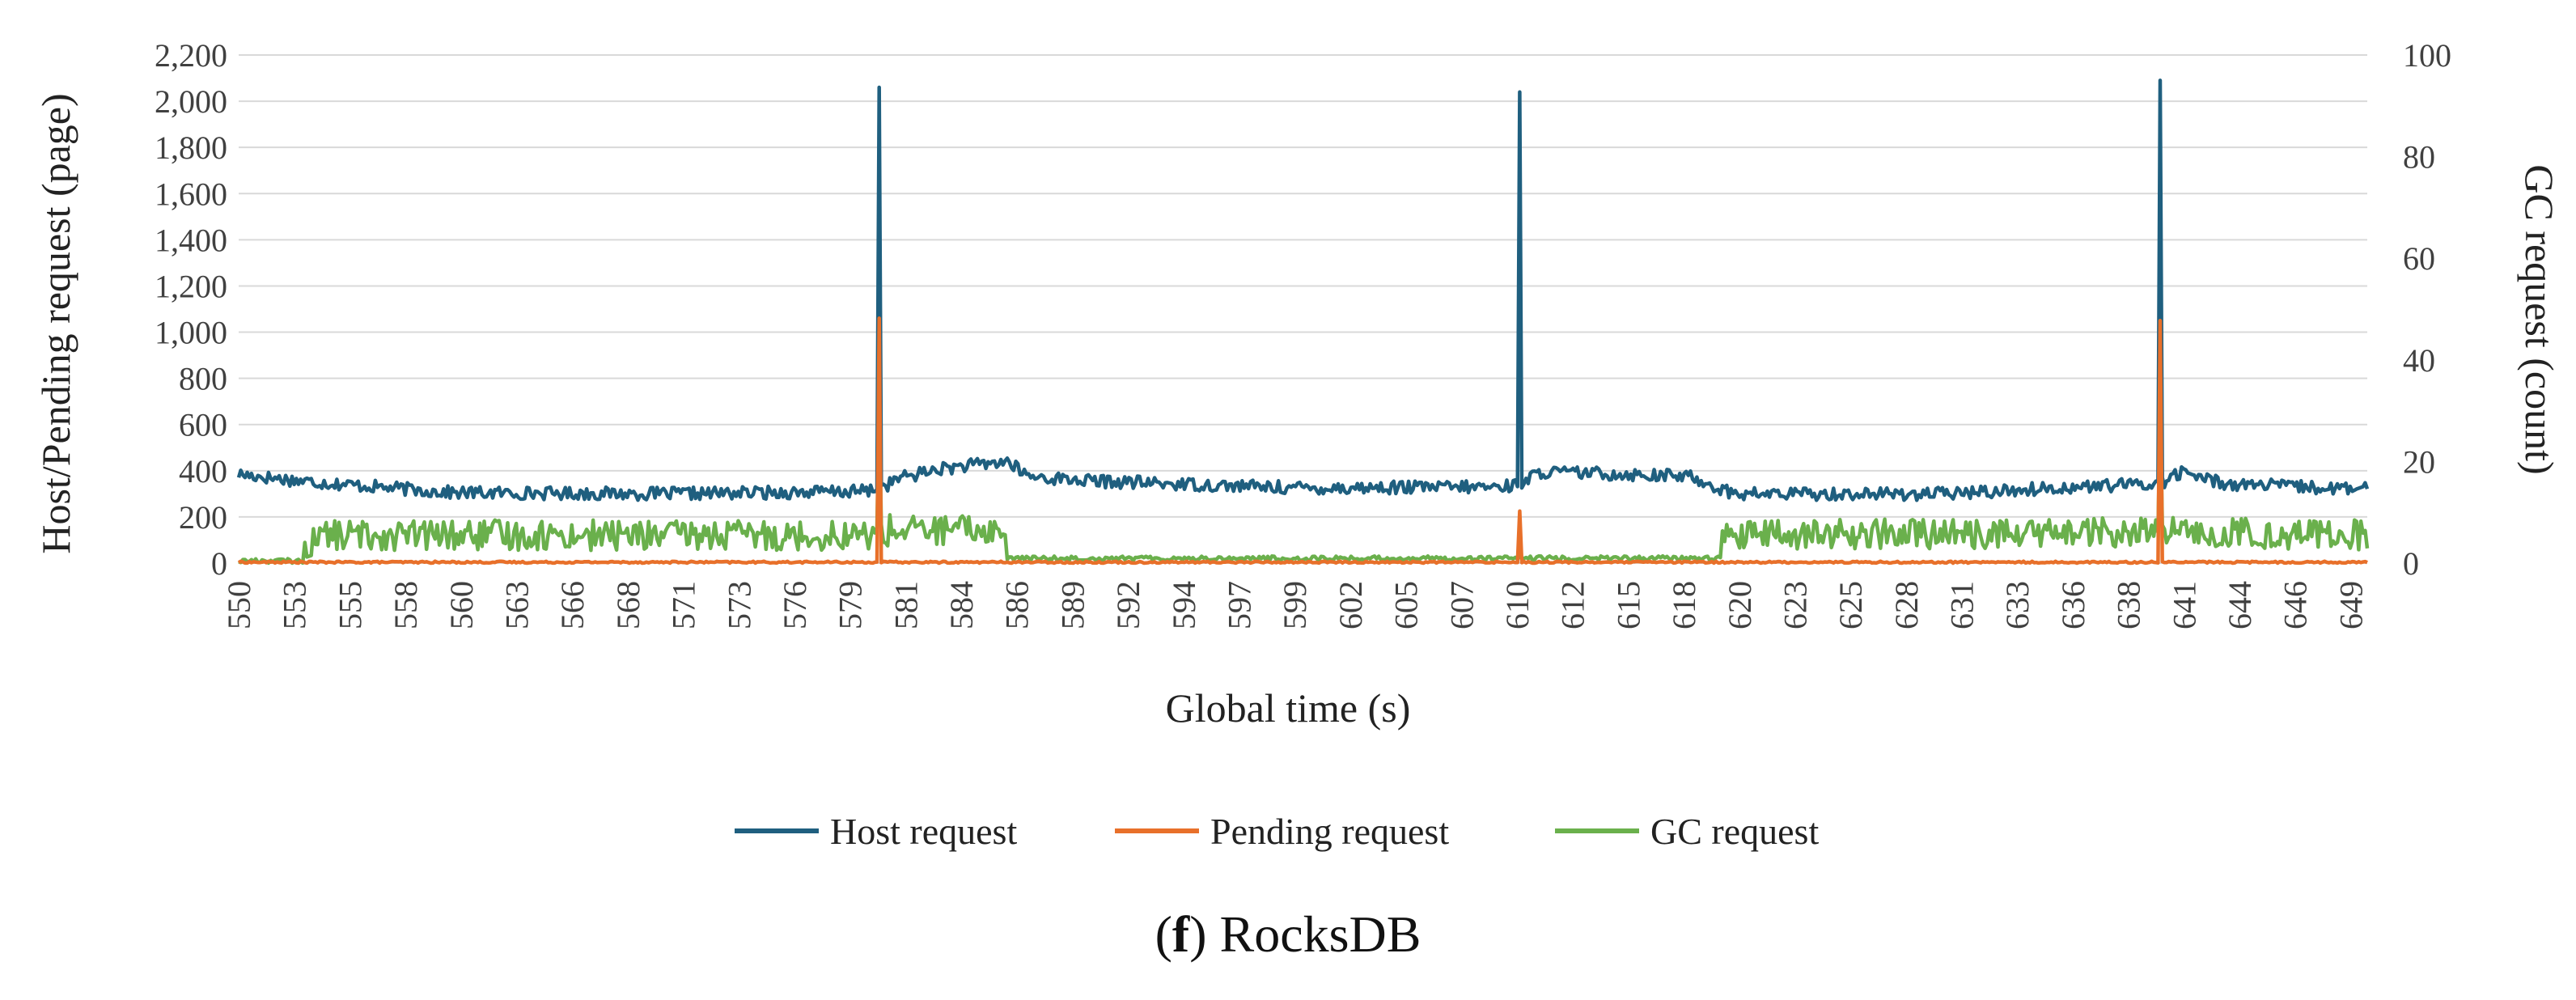  I want to click on y-left-tick-label: 600, so click(203, 425).